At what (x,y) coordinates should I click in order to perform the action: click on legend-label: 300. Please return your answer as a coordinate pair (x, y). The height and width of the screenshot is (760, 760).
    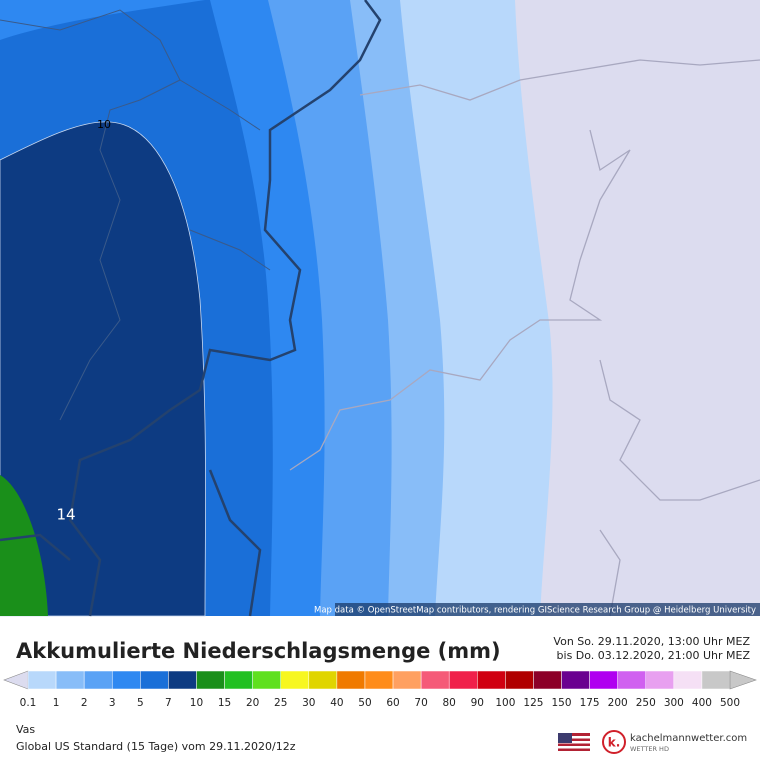
    Looking at the image, I should click on (674, 703).